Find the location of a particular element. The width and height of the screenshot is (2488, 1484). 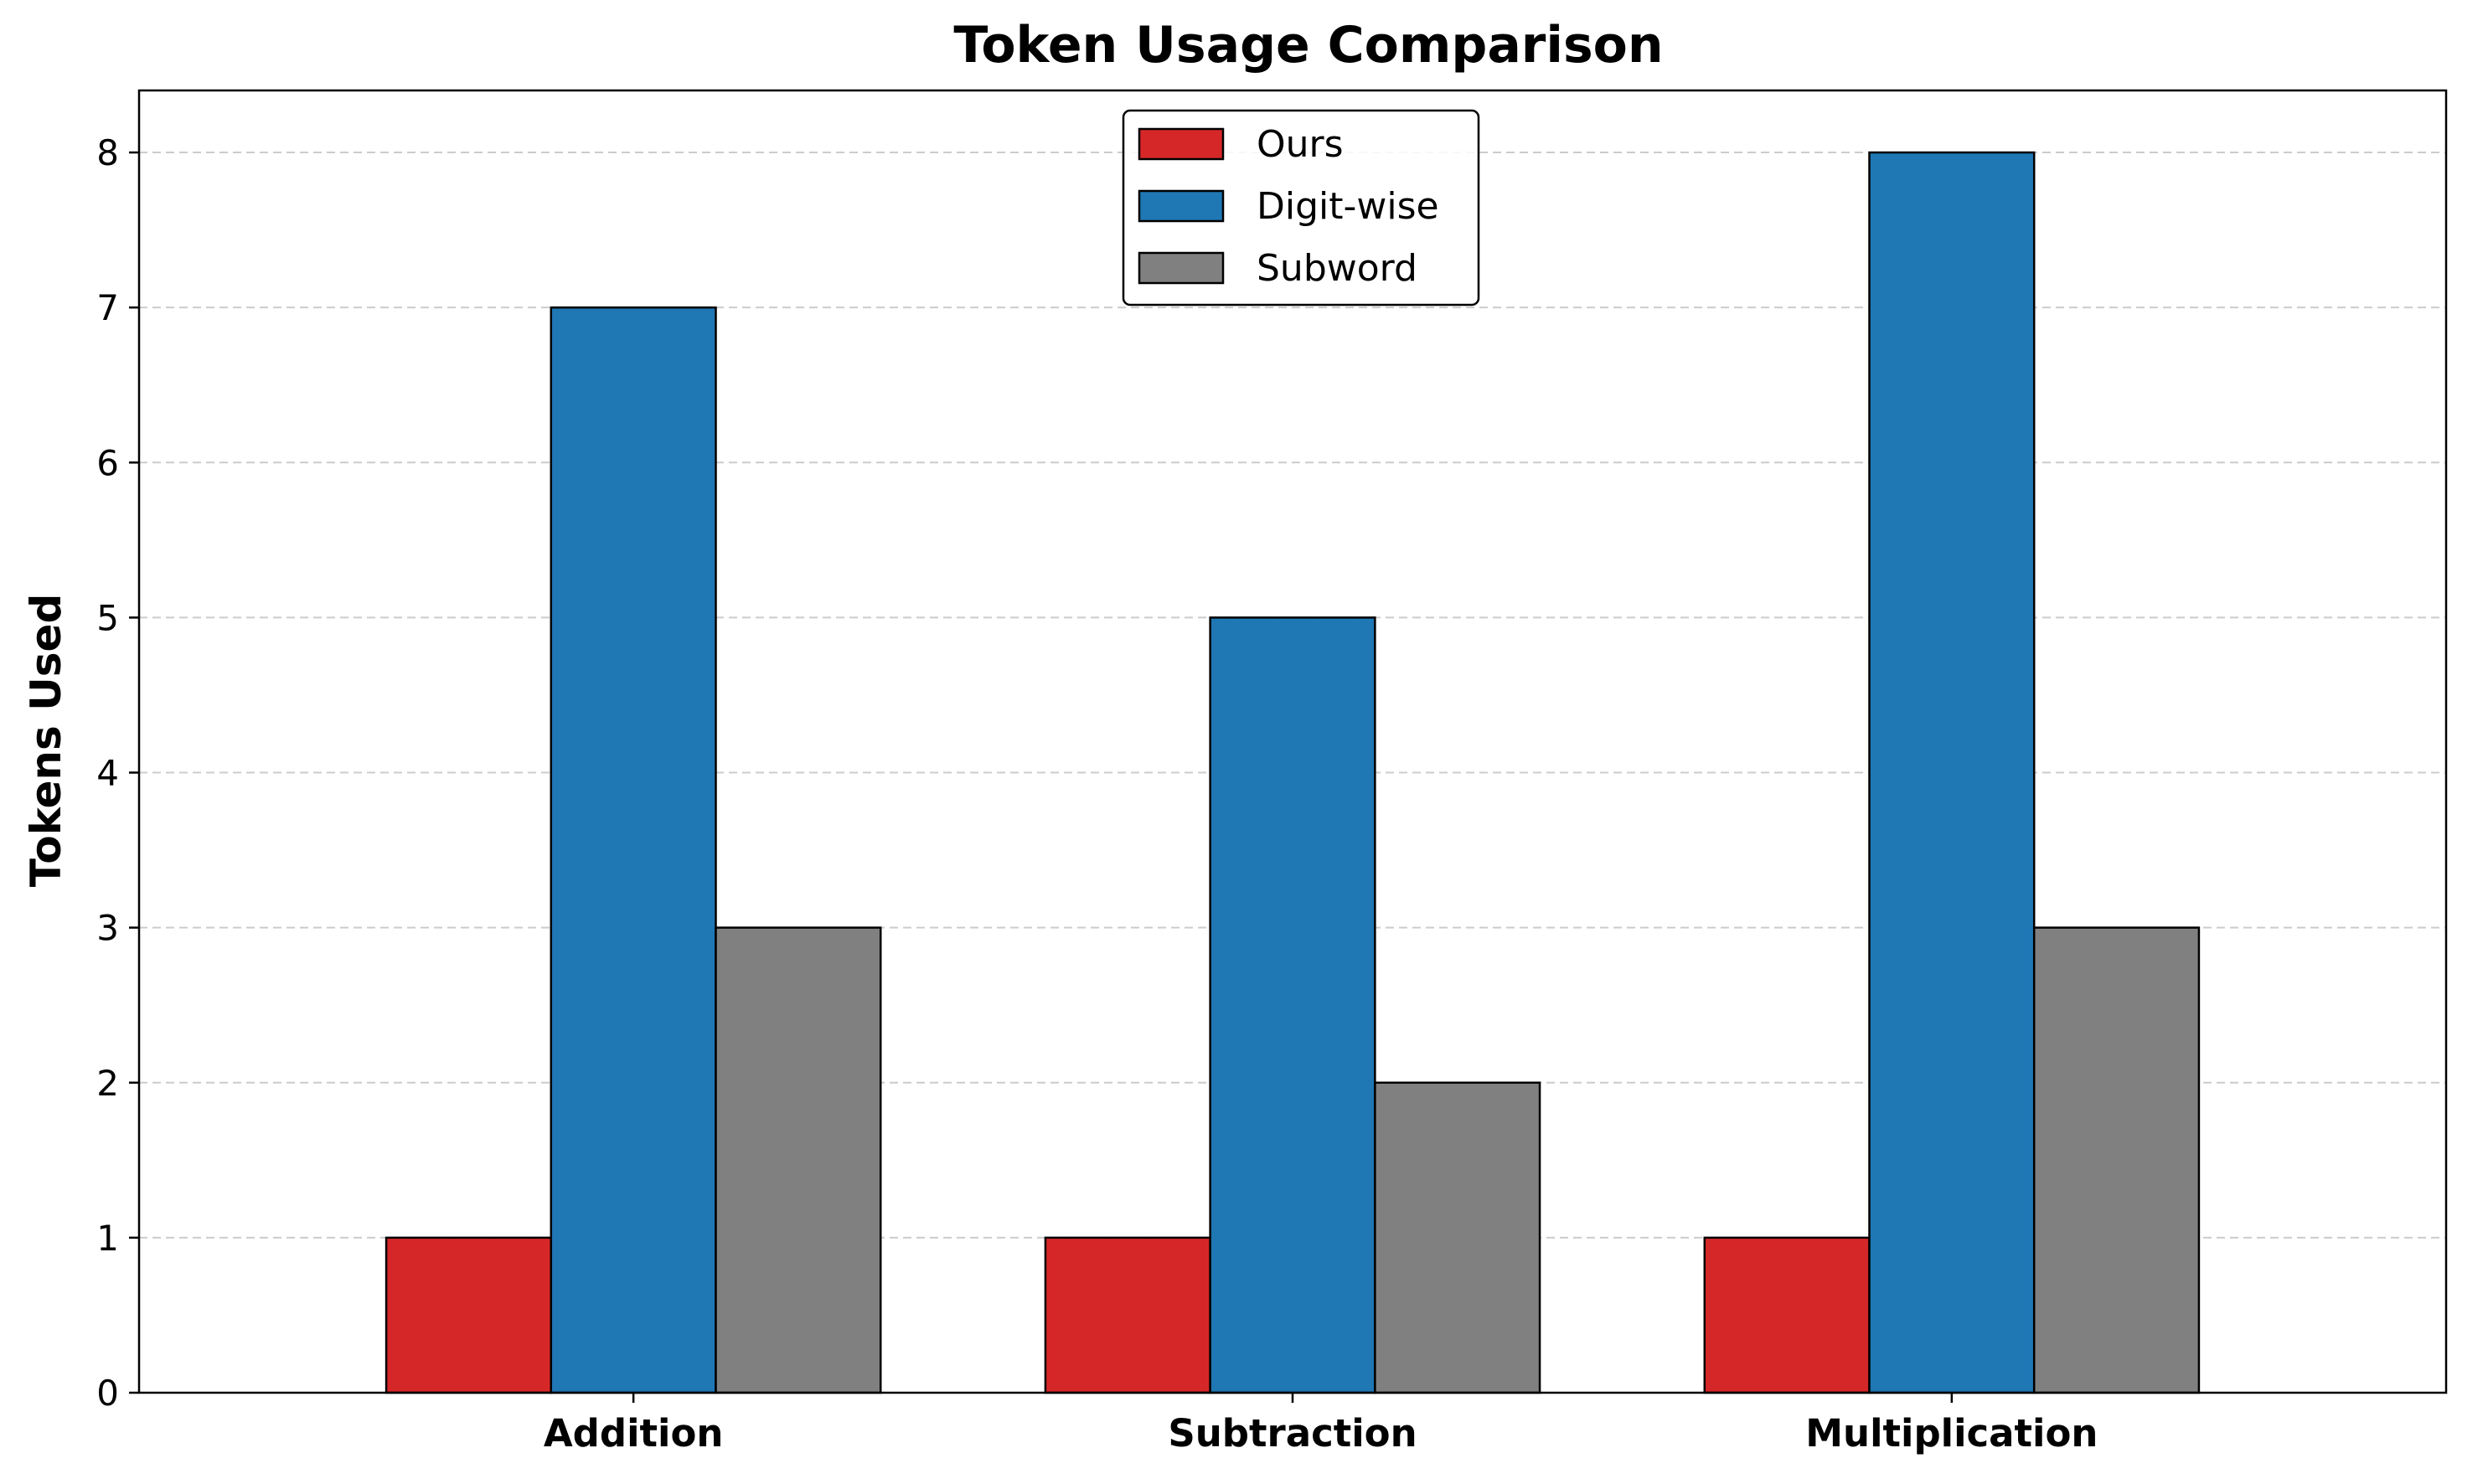

y-tick-label: 1 is located at coordinates (108, 1238).